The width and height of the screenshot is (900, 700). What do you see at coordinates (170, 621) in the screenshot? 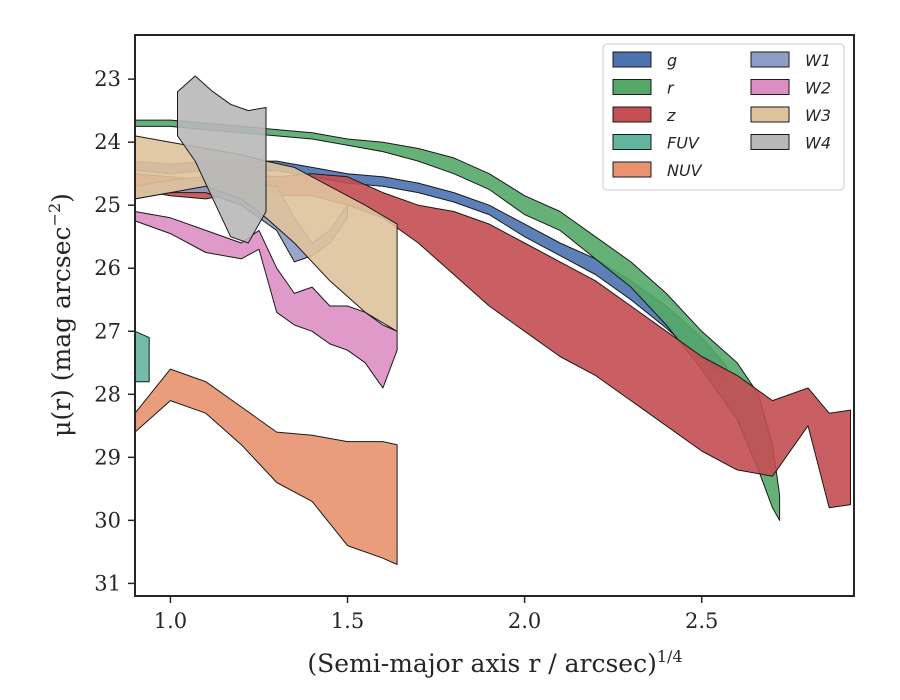
I see `x-tick-label: 1.0` at bounding box center [170, 621].